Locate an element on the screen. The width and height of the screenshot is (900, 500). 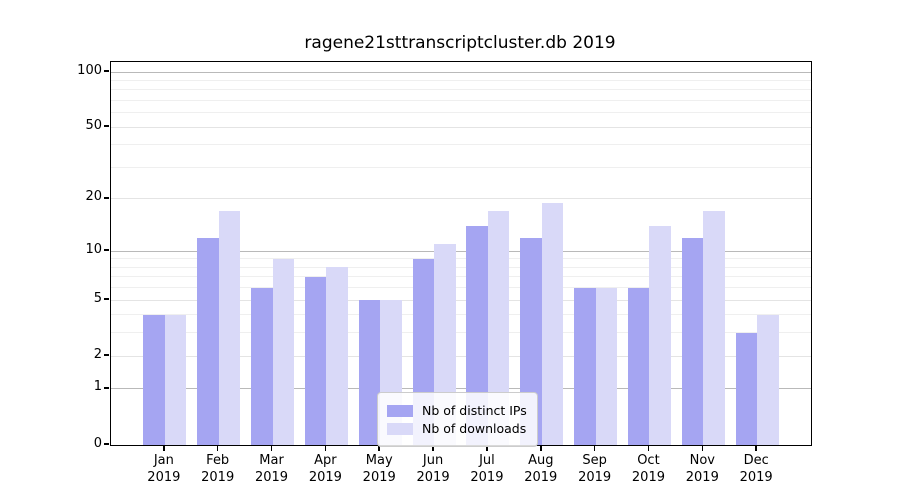
legend-item-distinct-ips: Nb of distinct IPs is located at coordinates (457, 410).